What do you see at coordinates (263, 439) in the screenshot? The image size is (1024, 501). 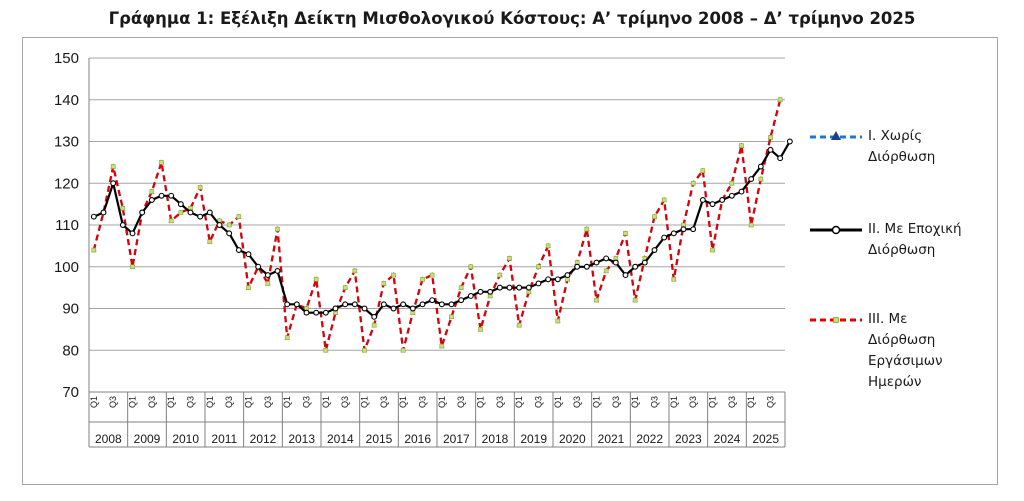 I see `year-label-2012: 2012` at bounding box center [263, 439].